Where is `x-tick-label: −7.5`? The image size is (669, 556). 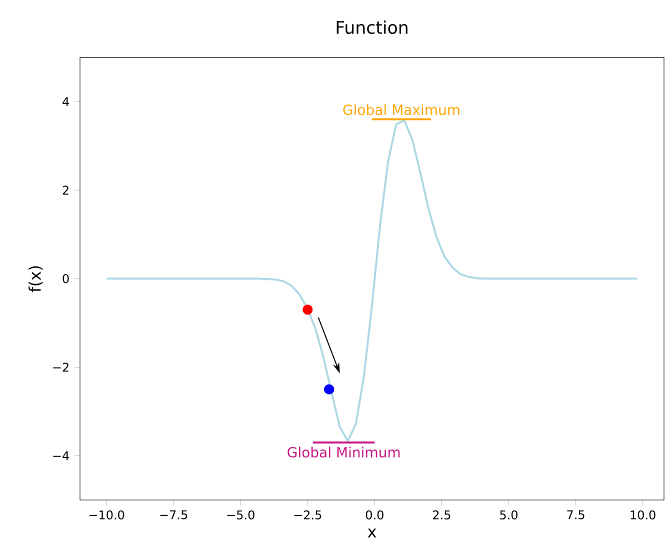 x-tick-label: −7.5 is located at coordinates (174, 515).